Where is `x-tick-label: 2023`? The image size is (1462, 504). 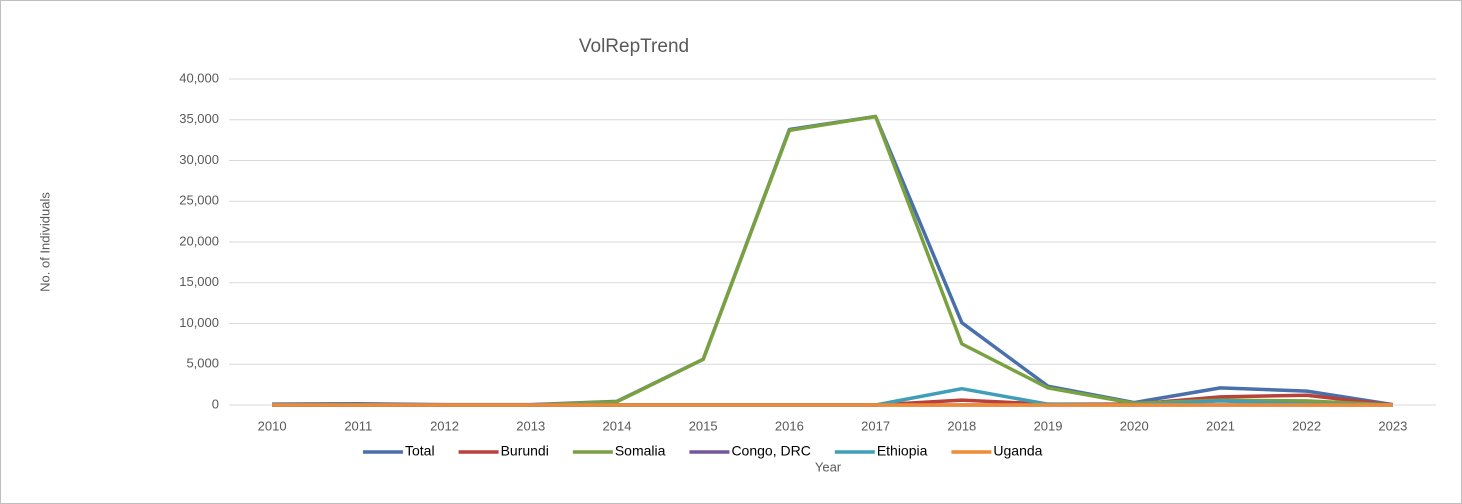
x-tick-label: 2023 is located at coordinates (1392, 425).